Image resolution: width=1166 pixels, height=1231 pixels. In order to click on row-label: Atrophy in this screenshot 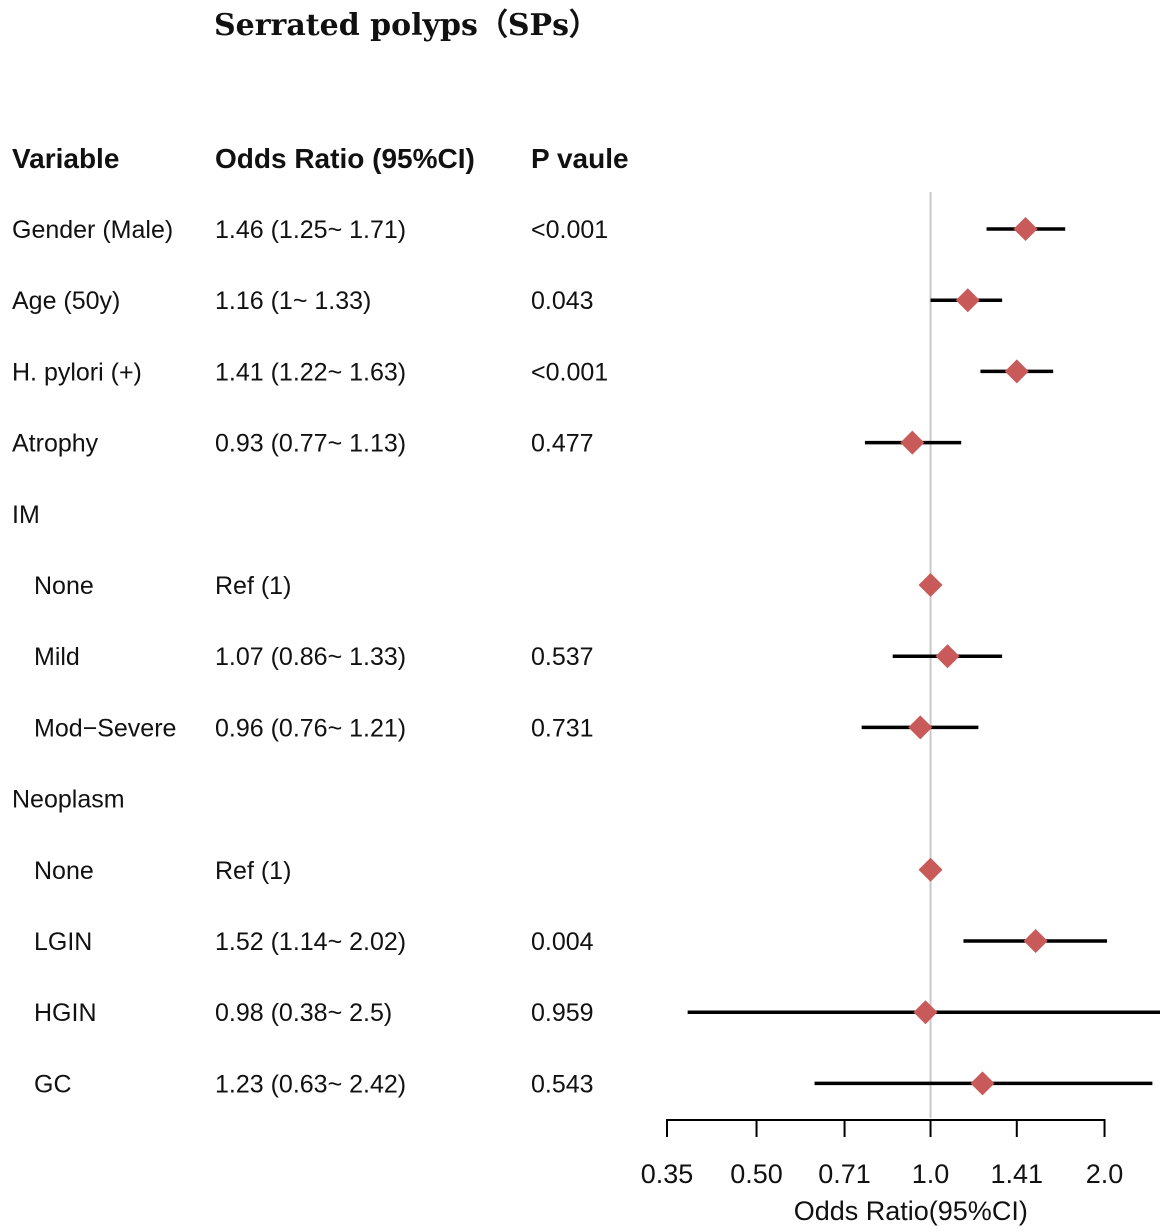, I will do `click(55, 444)`.